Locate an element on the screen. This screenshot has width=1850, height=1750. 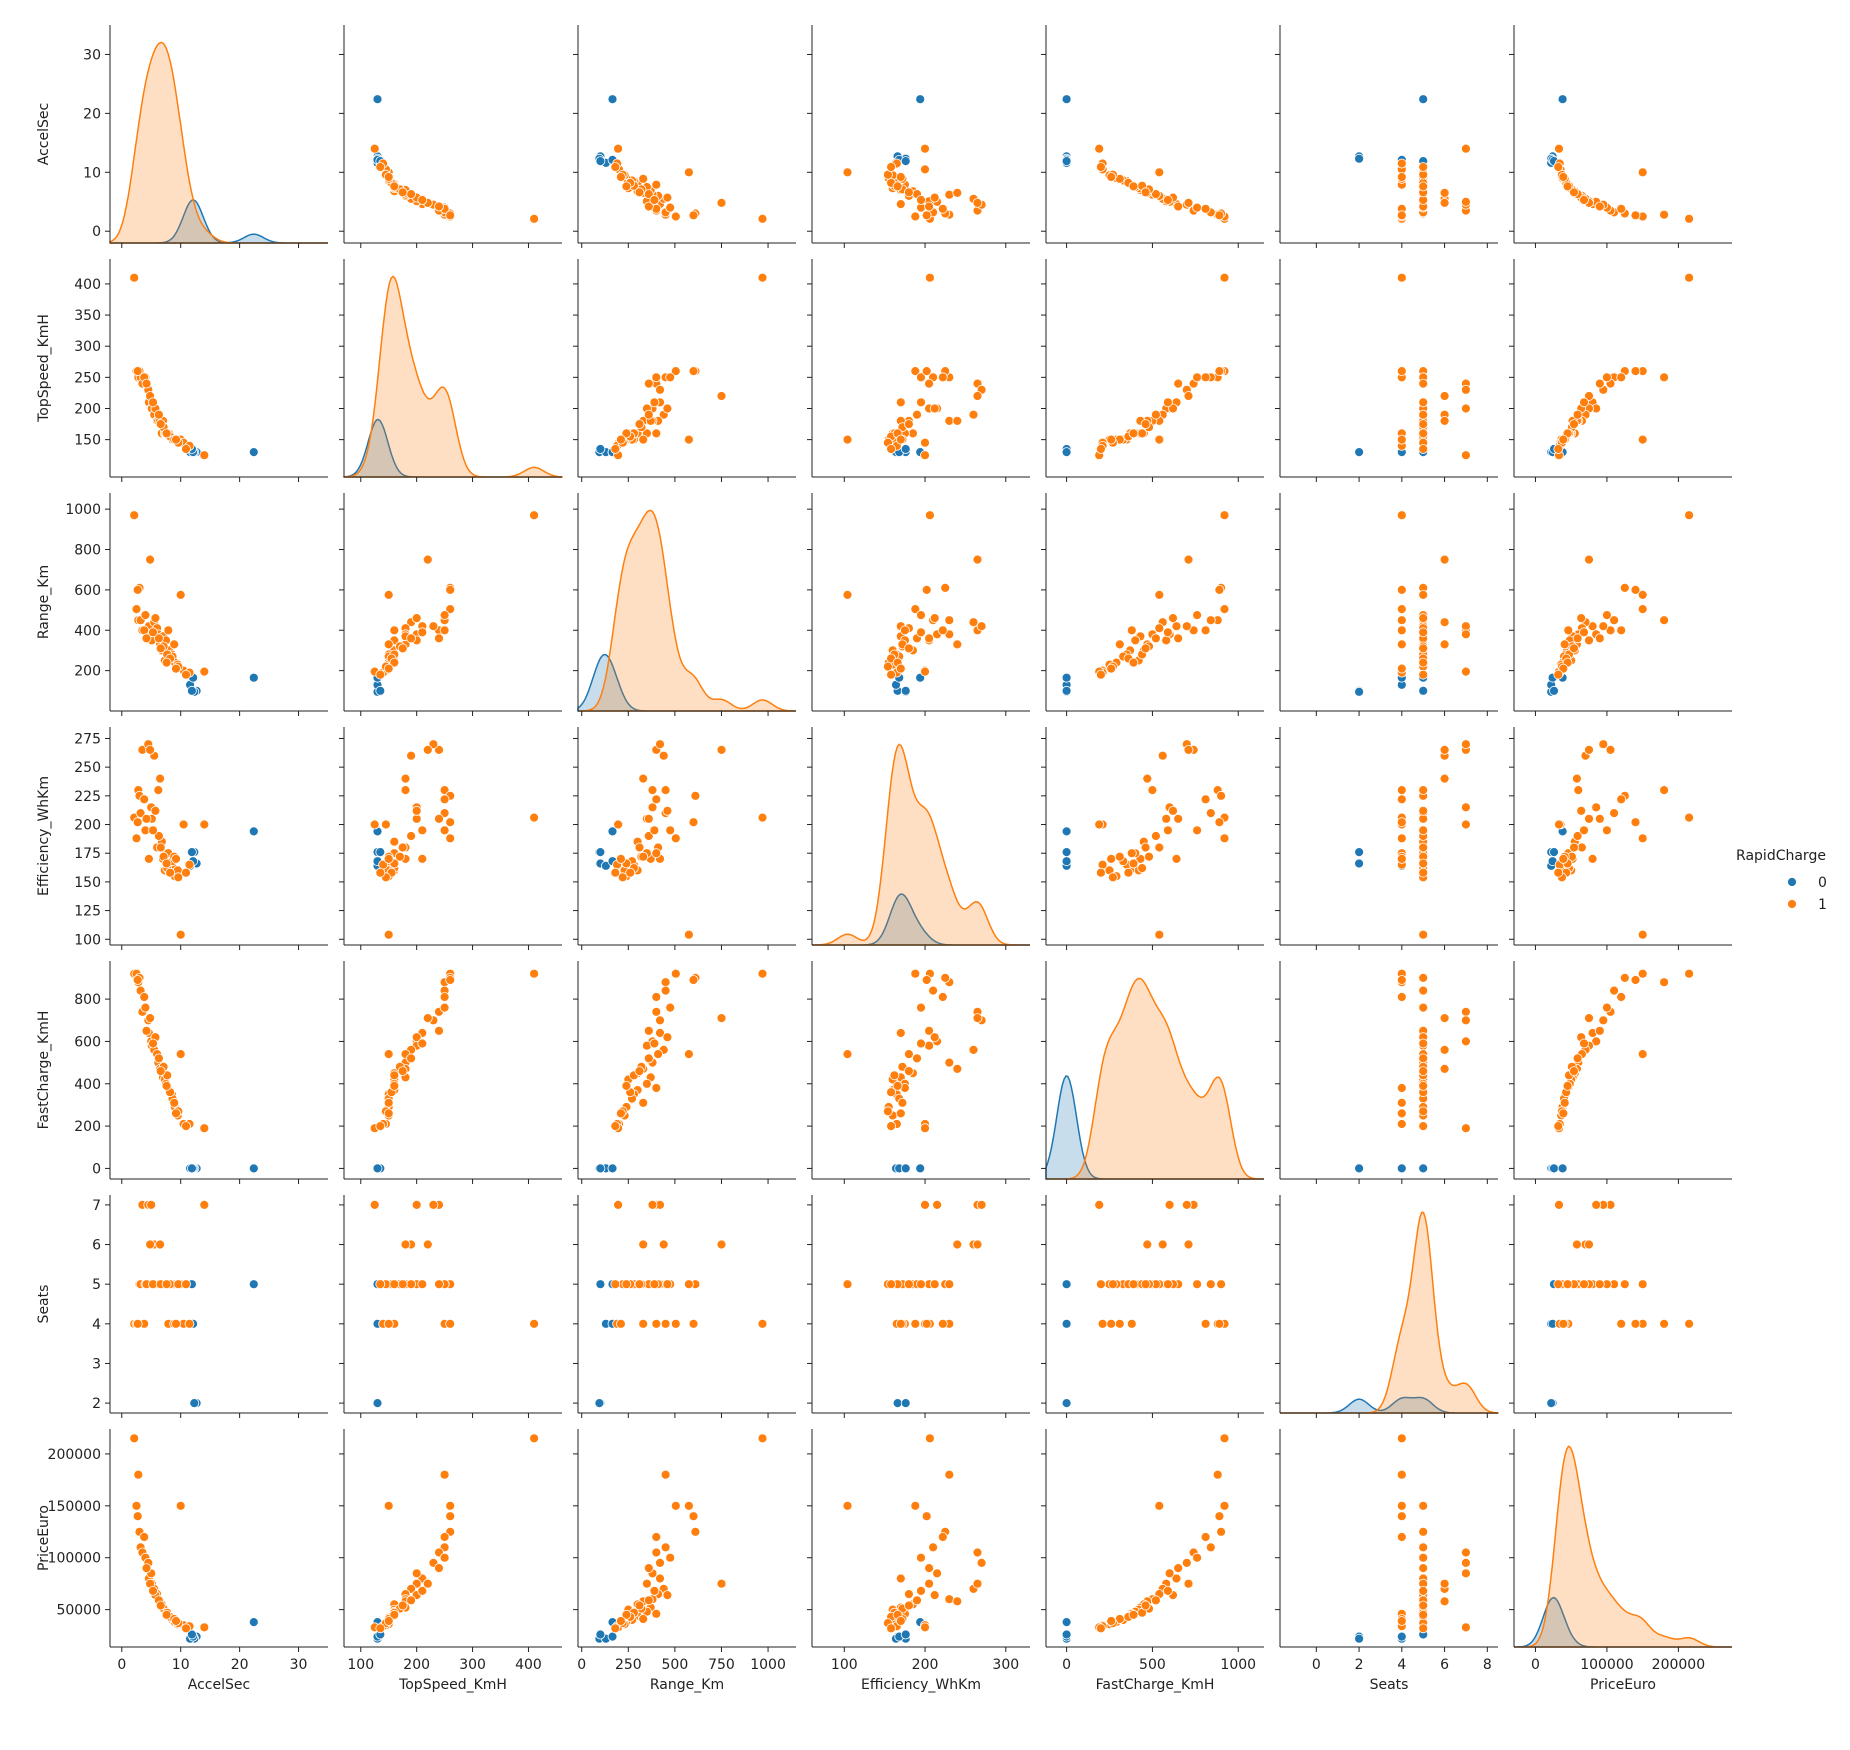
y-tick-label: 300 is located at coordinates (87, 347).